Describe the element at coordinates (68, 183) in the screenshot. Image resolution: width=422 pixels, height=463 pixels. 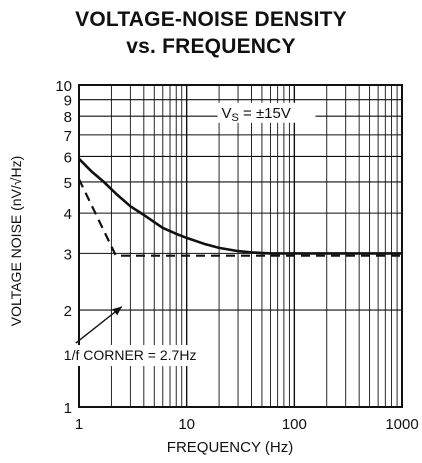
I see `y-tick-label: 5` at that location.